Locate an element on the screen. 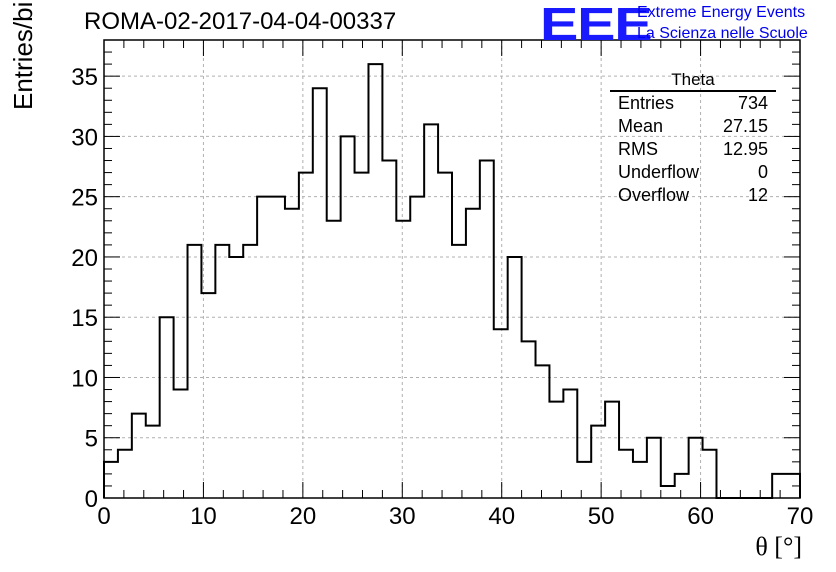 The image size is (836, 572). y-tick-label: 20 is located at coordinates (84, 258).